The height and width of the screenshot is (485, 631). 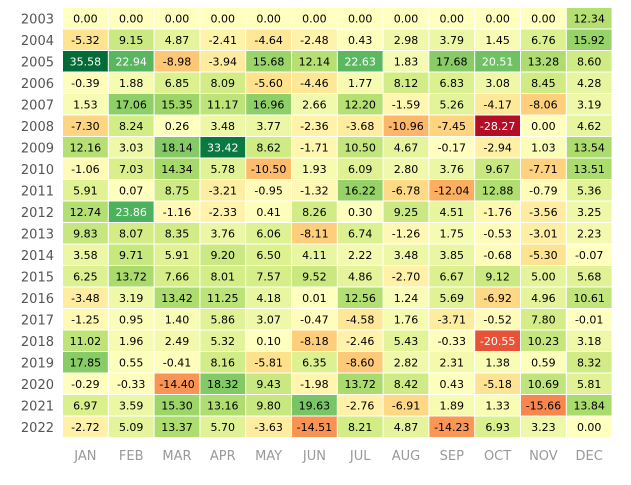 I want to click on heatmap-cell-value: 1.93, so click(x=314, y=169).